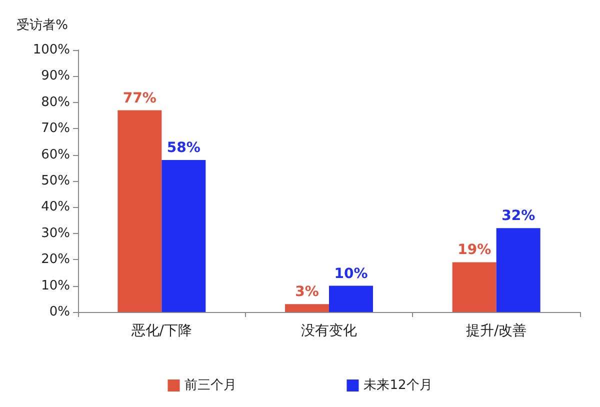 The height and width of the screenshot is (407, 600). What do you see at coordinates (55, 286) in the screenshot?
I see `y-tick-label: 10%` at bounding box center [55, 286].